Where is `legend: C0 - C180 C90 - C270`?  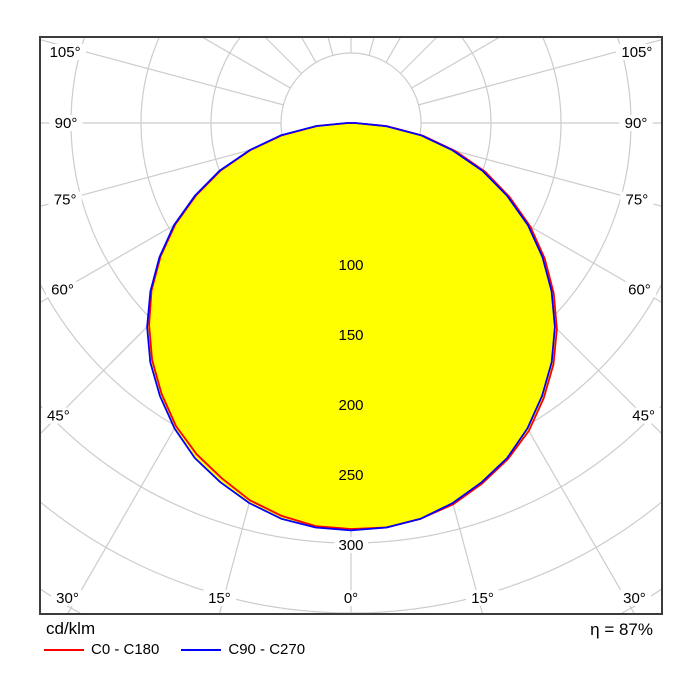 legend: C0 - C180 C90 - C270 is located at coordinates (174, 649).